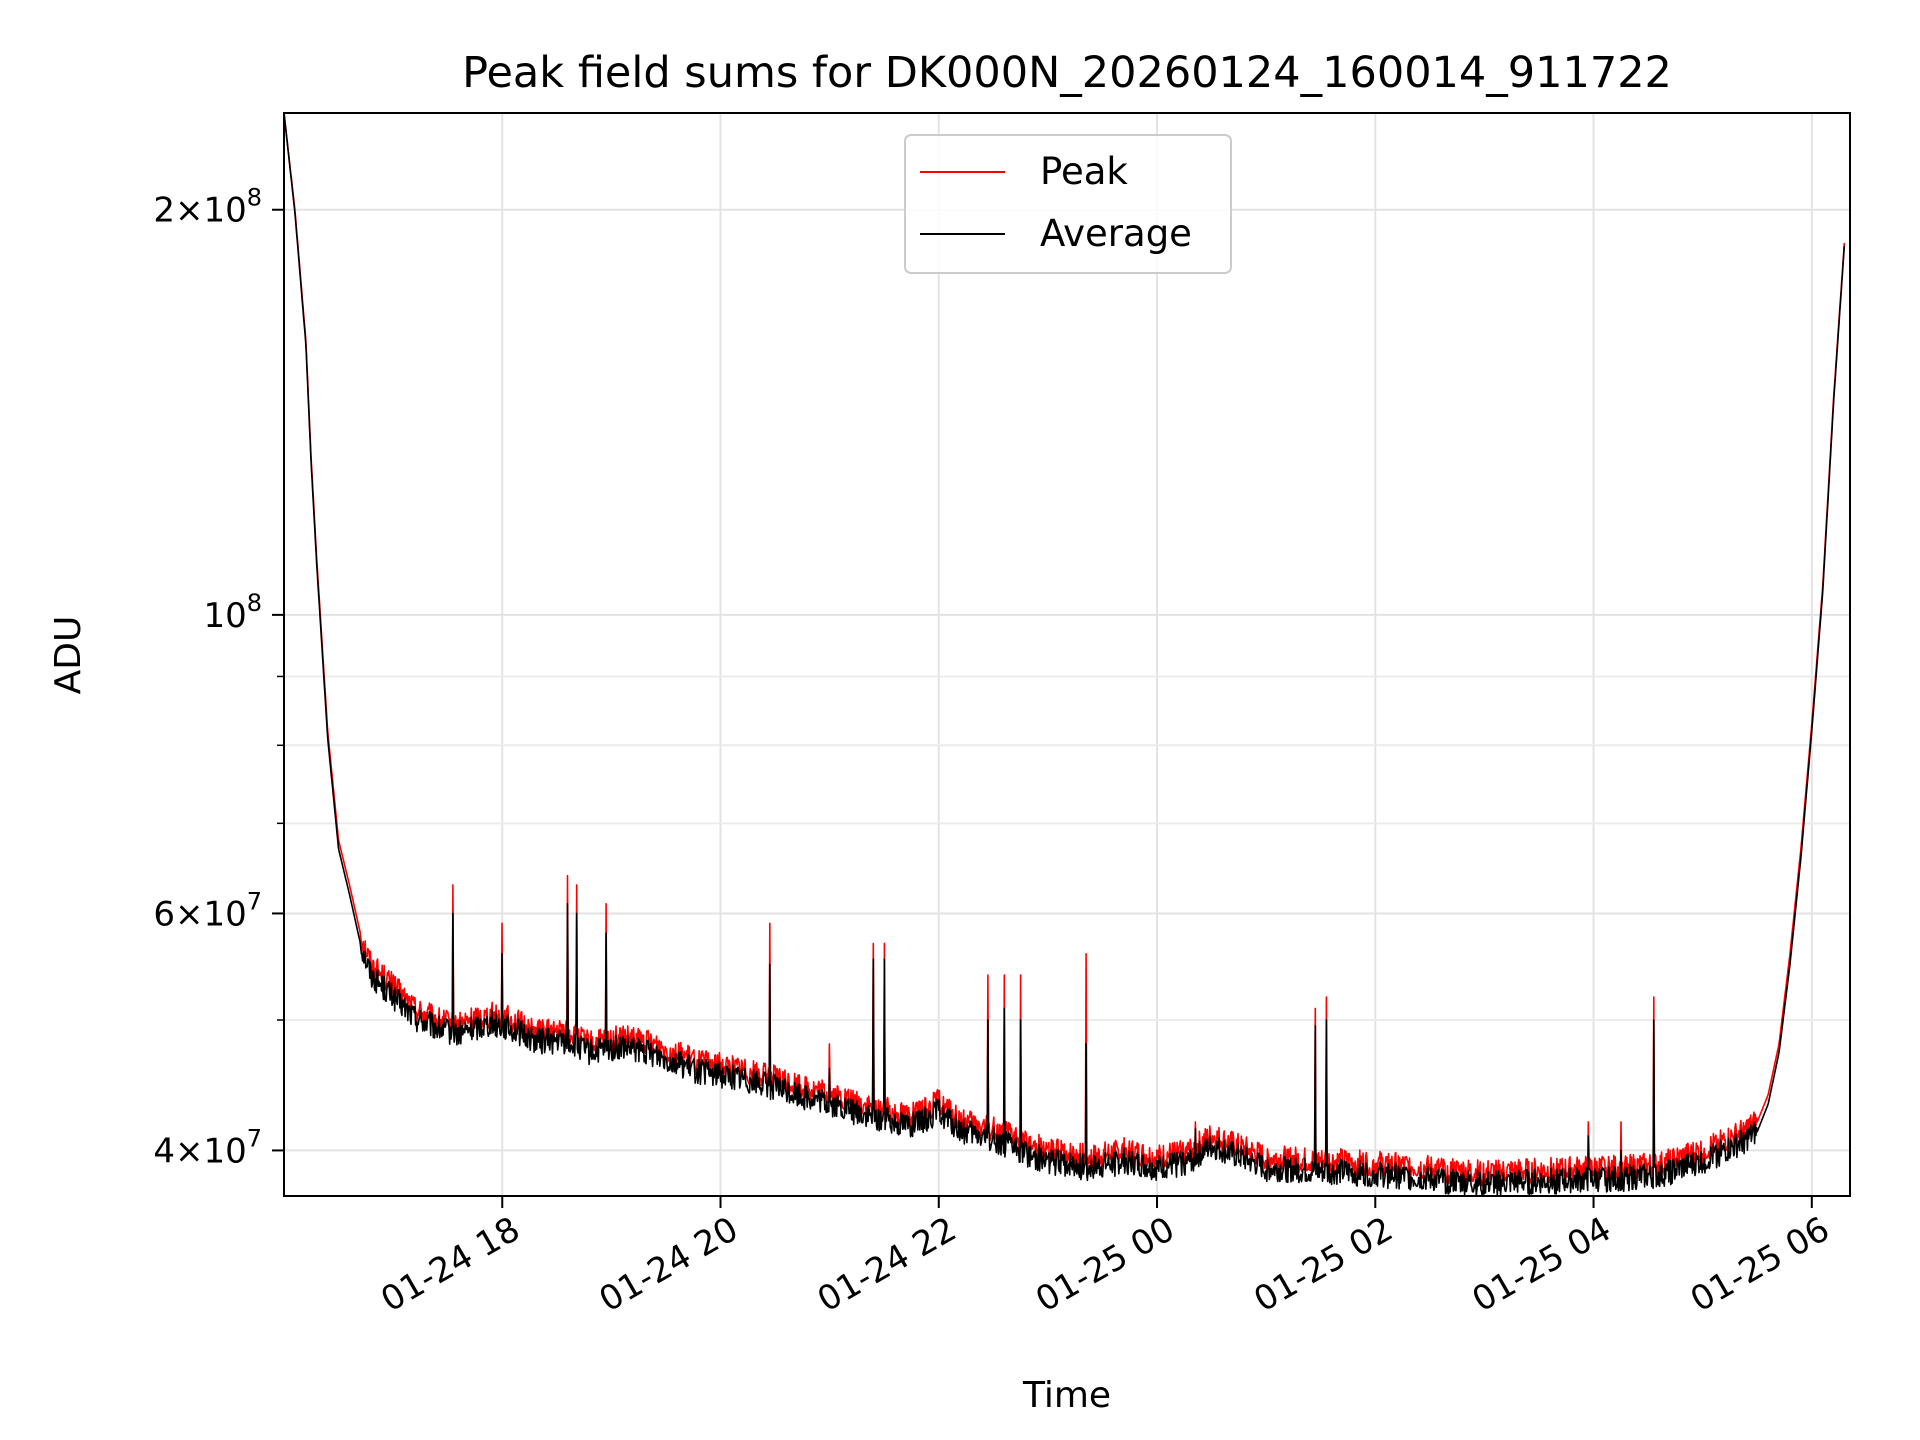  Describe the element at coordinates (207, 207) in the screenshot. I see `y-tick-label: 2×108` at that location.